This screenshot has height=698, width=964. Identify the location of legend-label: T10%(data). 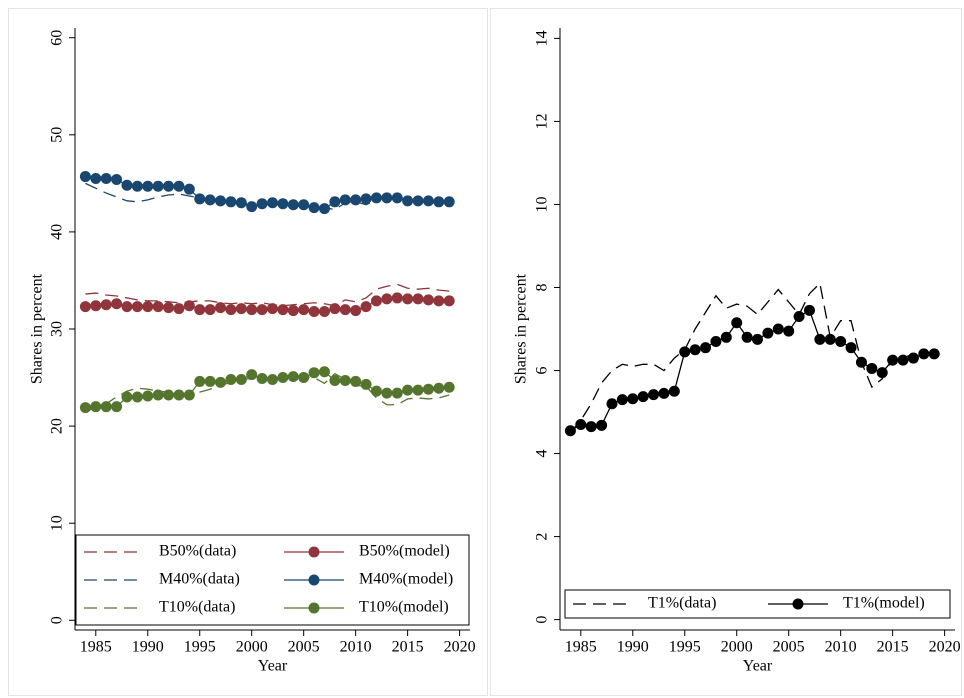
(197, 607).